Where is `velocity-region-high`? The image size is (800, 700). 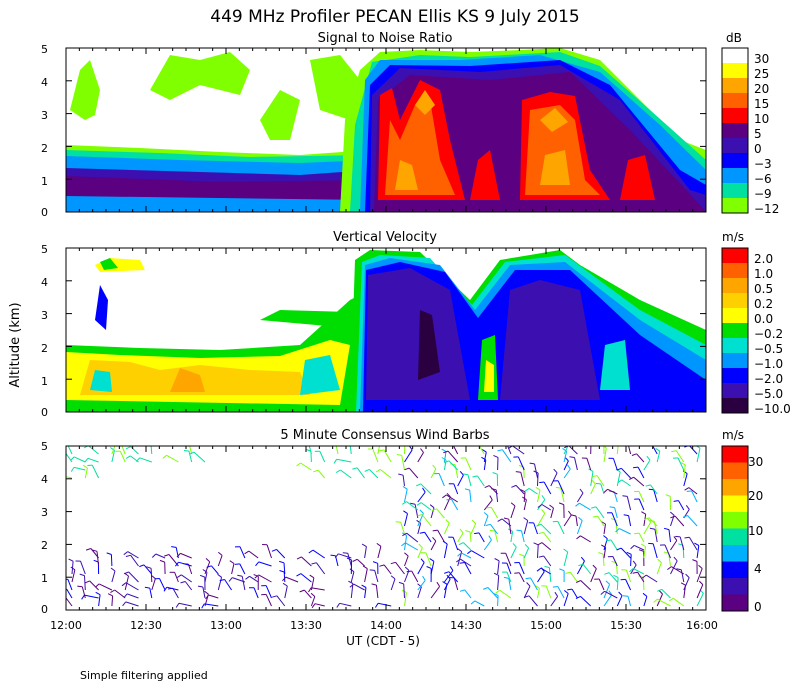
velocity-region-high is located at coordinates (101, 307).